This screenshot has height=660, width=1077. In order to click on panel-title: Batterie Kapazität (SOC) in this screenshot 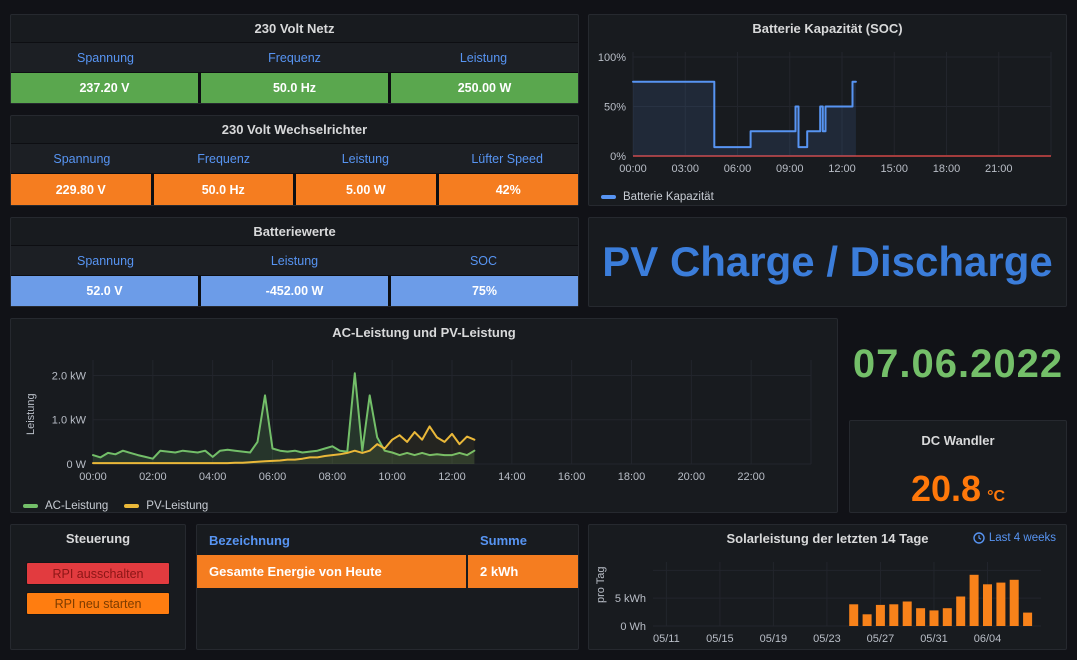, I will do `click(827, 28)`.